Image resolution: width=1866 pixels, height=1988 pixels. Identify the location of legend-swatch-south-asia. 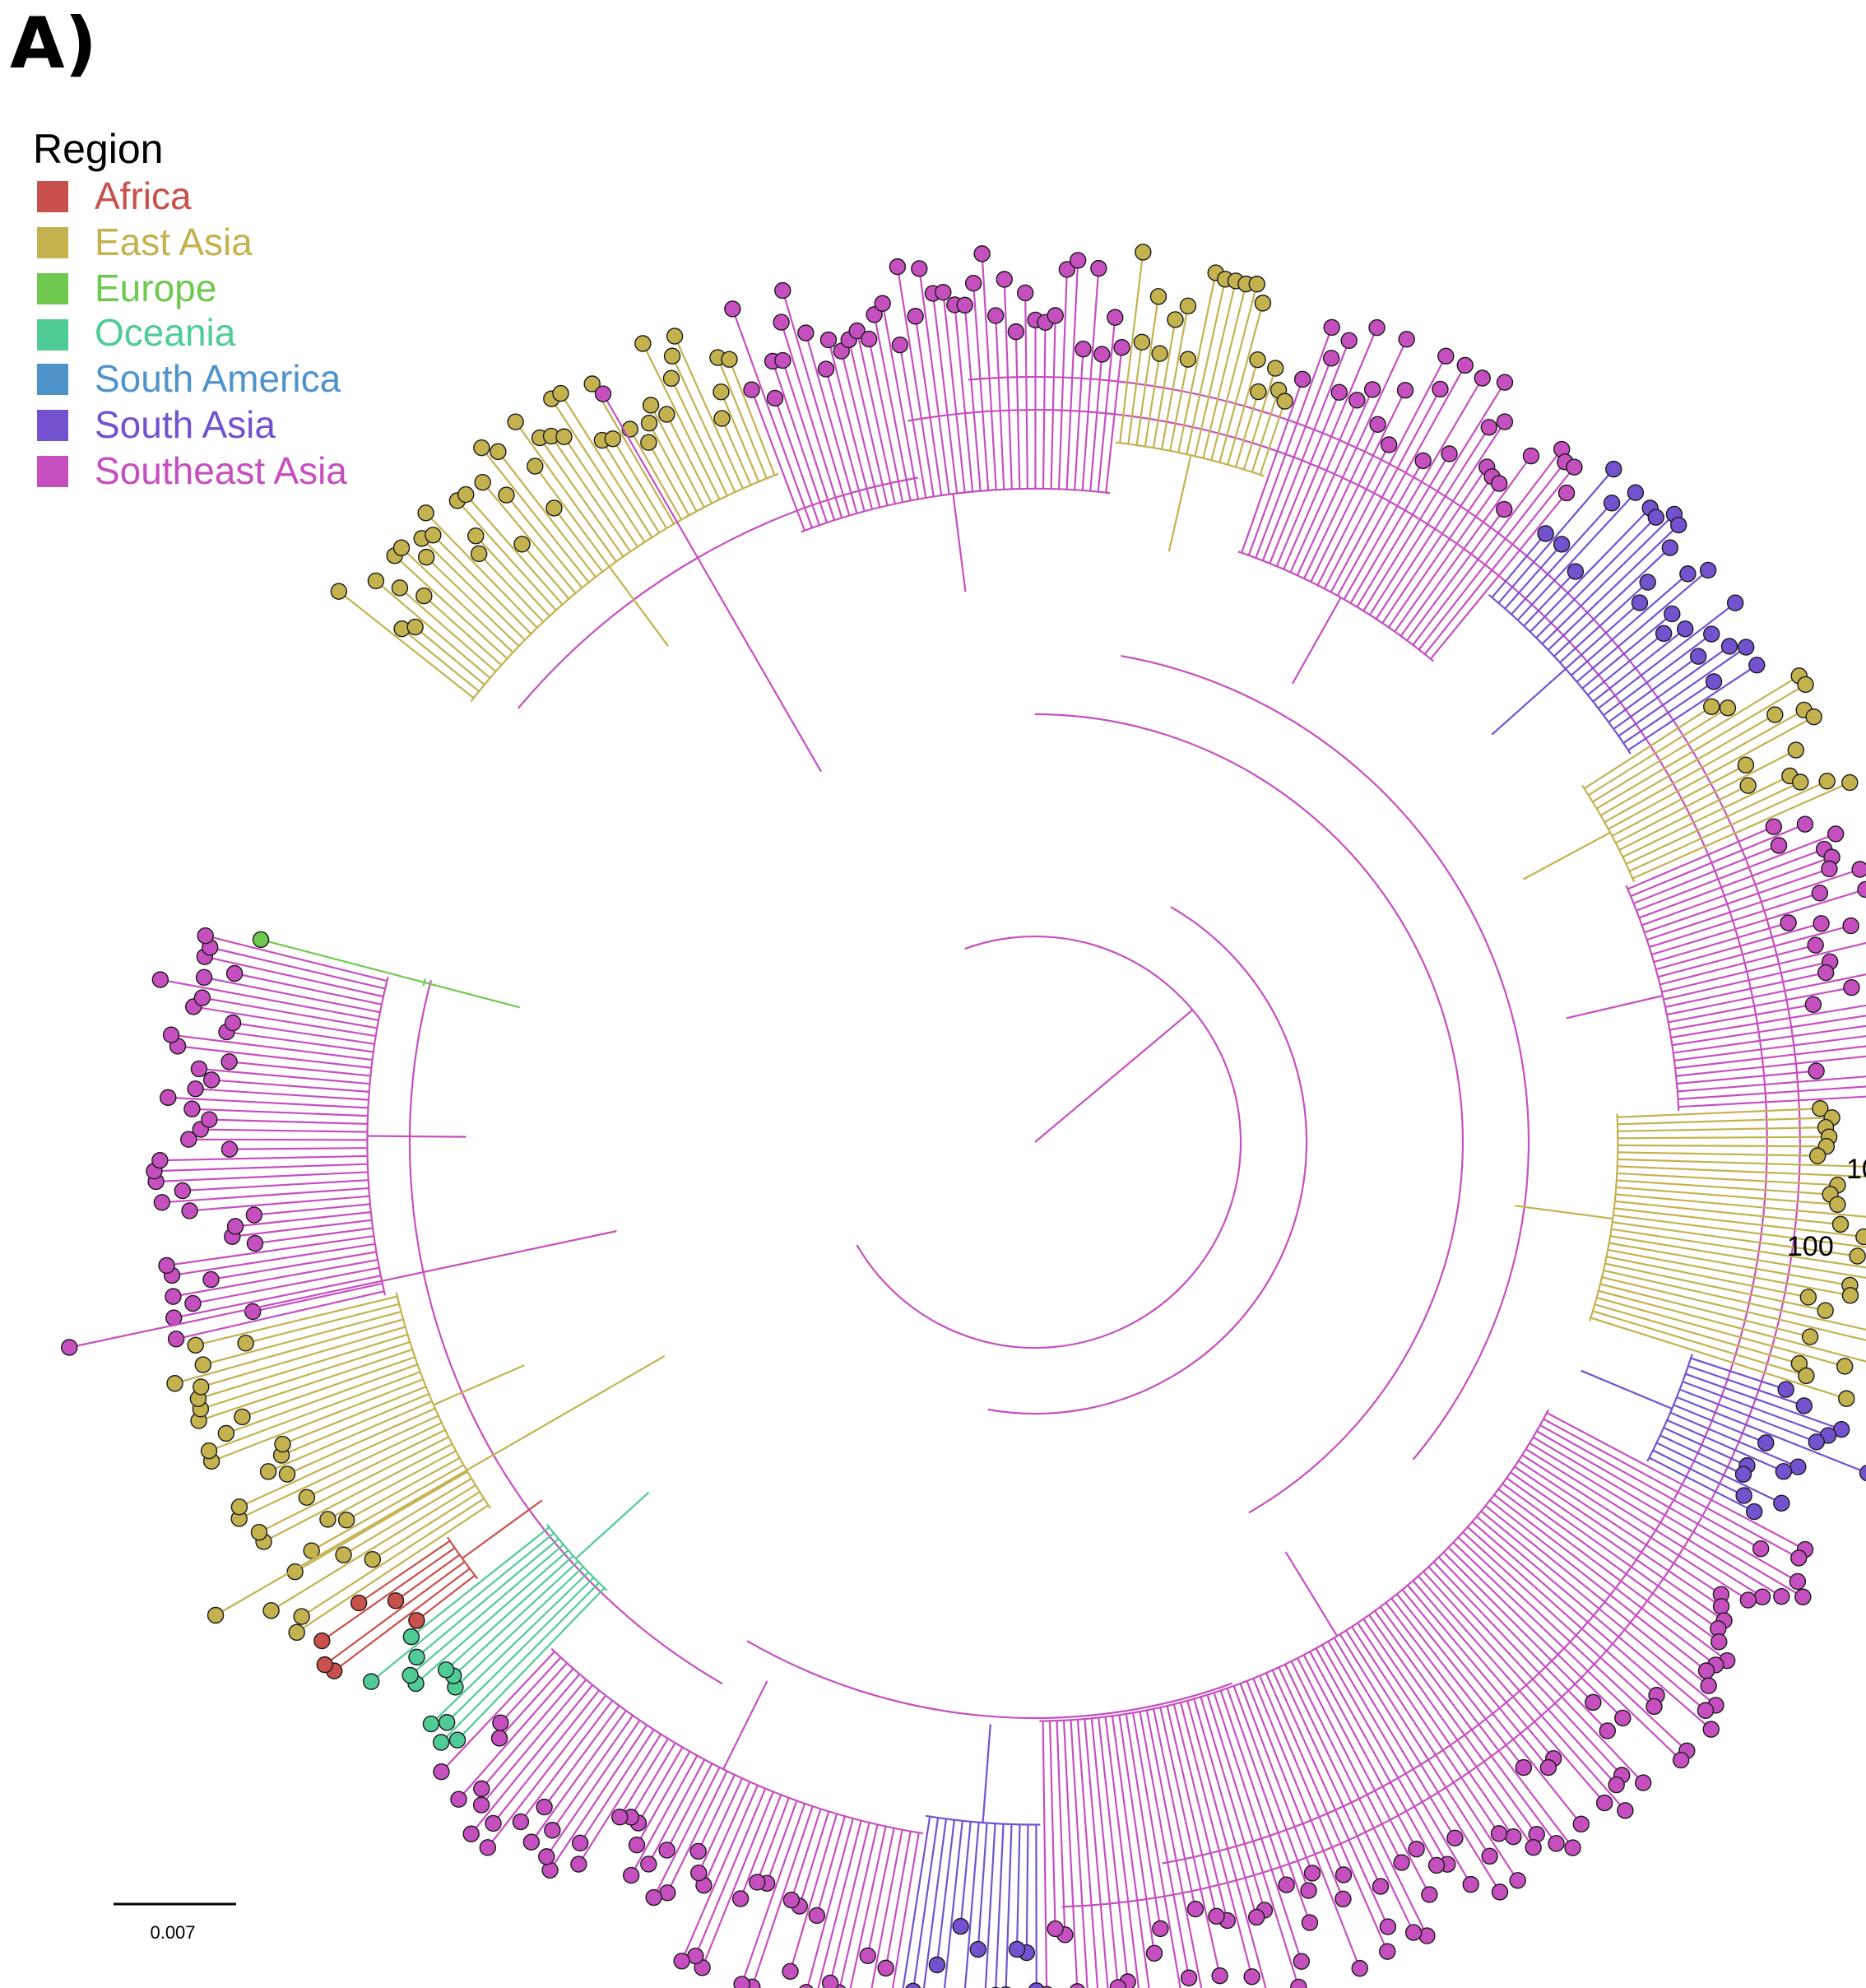
(53, 425).